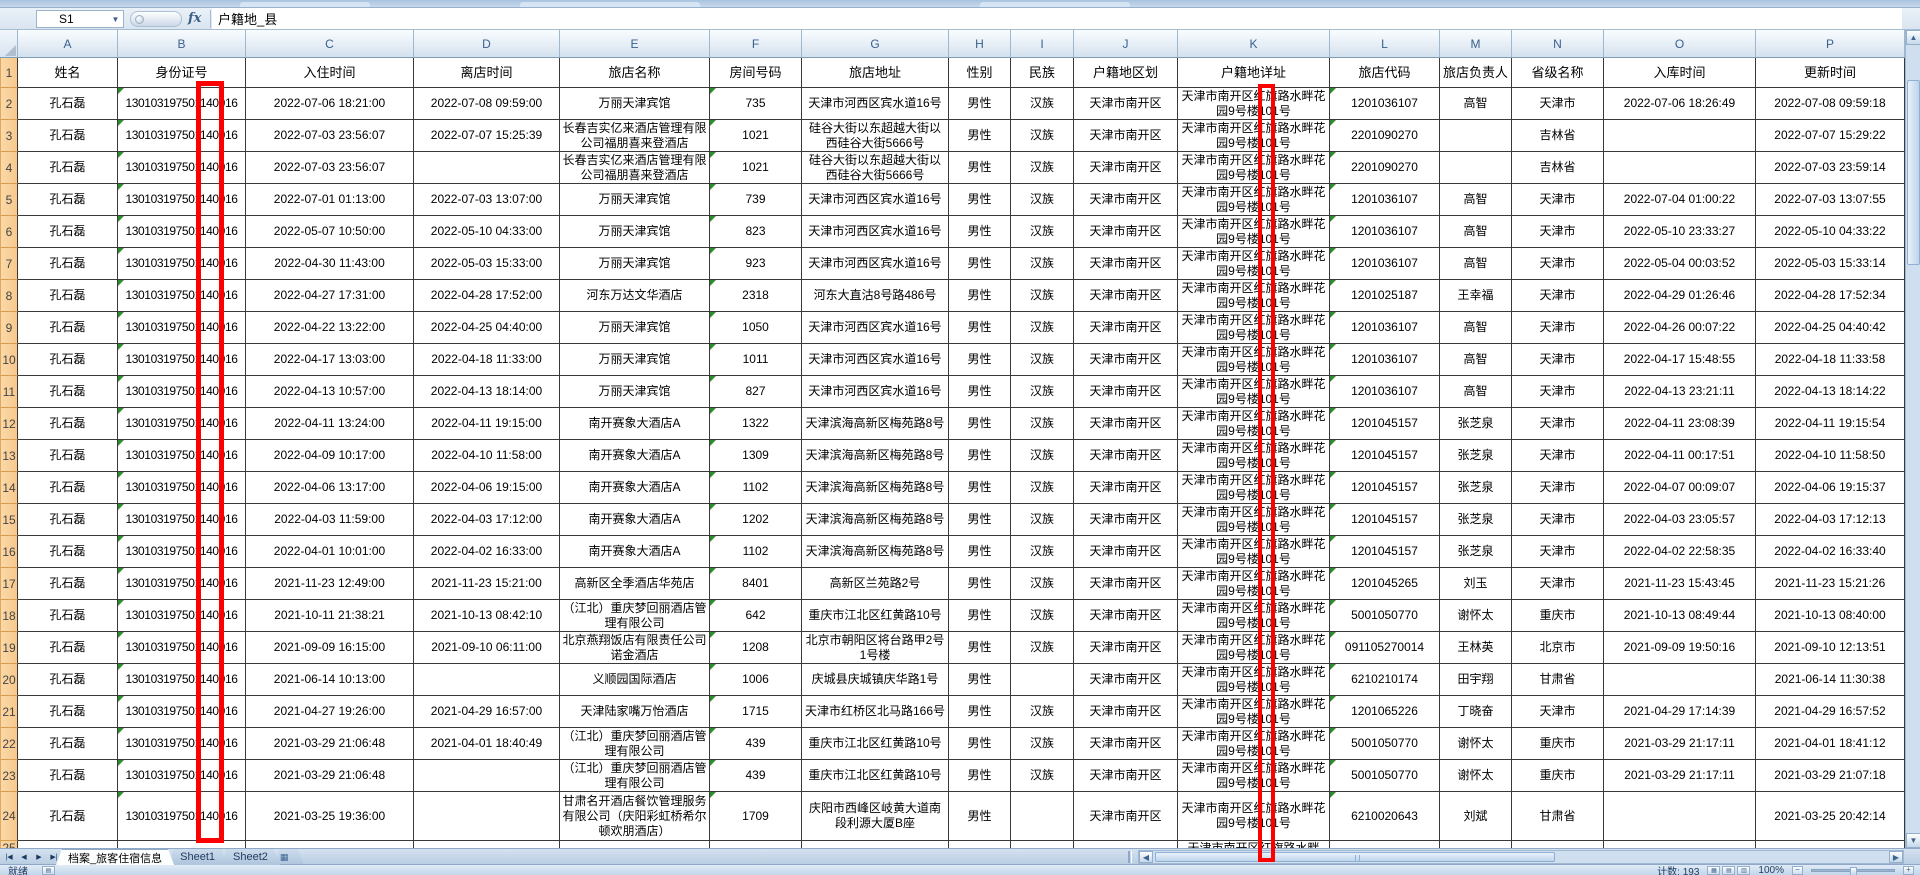  What do you see at coordinates (1126, 200) in the screenshot?
I see `cell-J5: 天津市南开区` at bounding box center [1126, 200].